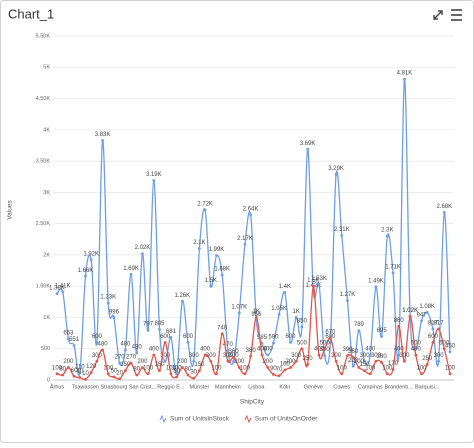 This screenshot has height=448, width=474. I want to click on expand-icon, so click(438, 15).